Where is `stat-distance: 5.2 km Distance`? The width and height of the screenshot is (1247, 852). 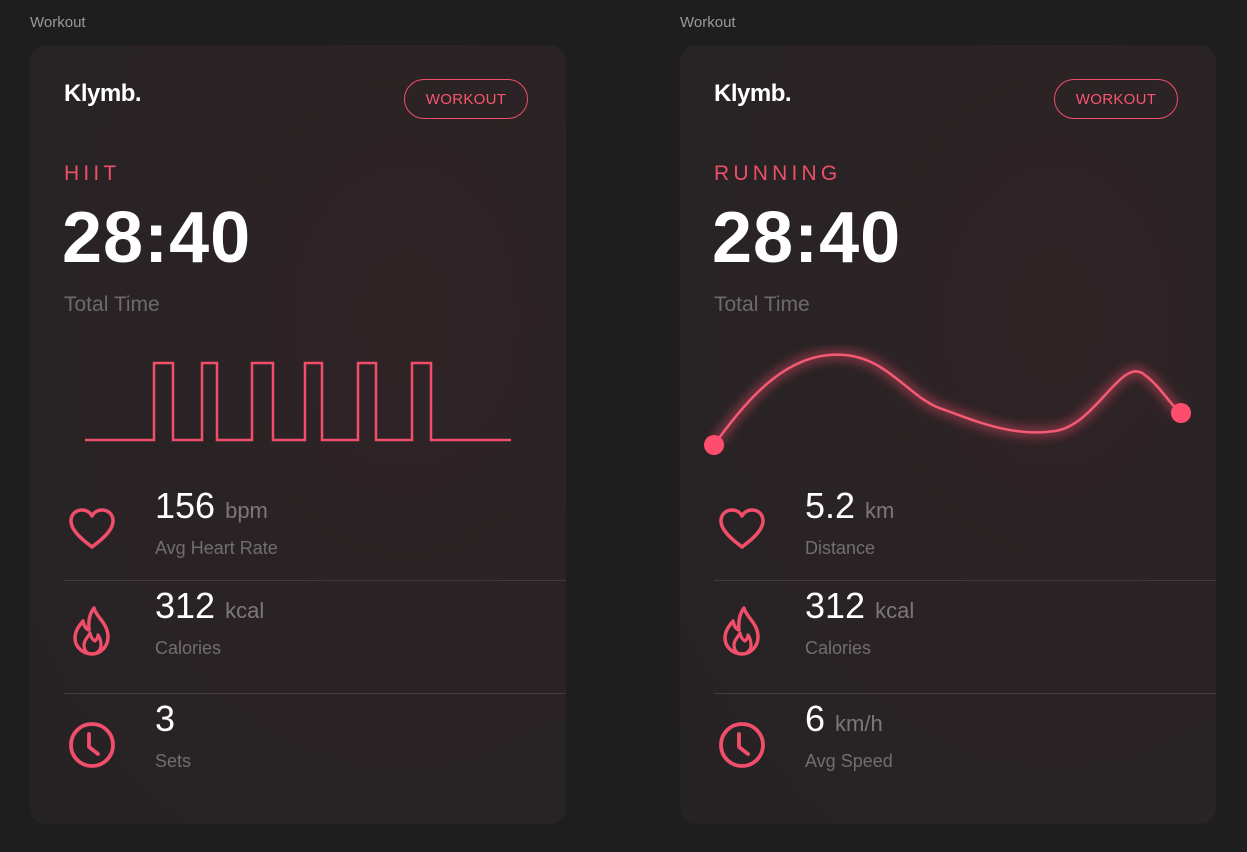 stat-distance: 5.2 km Distance is located at coordinates (965, 531).